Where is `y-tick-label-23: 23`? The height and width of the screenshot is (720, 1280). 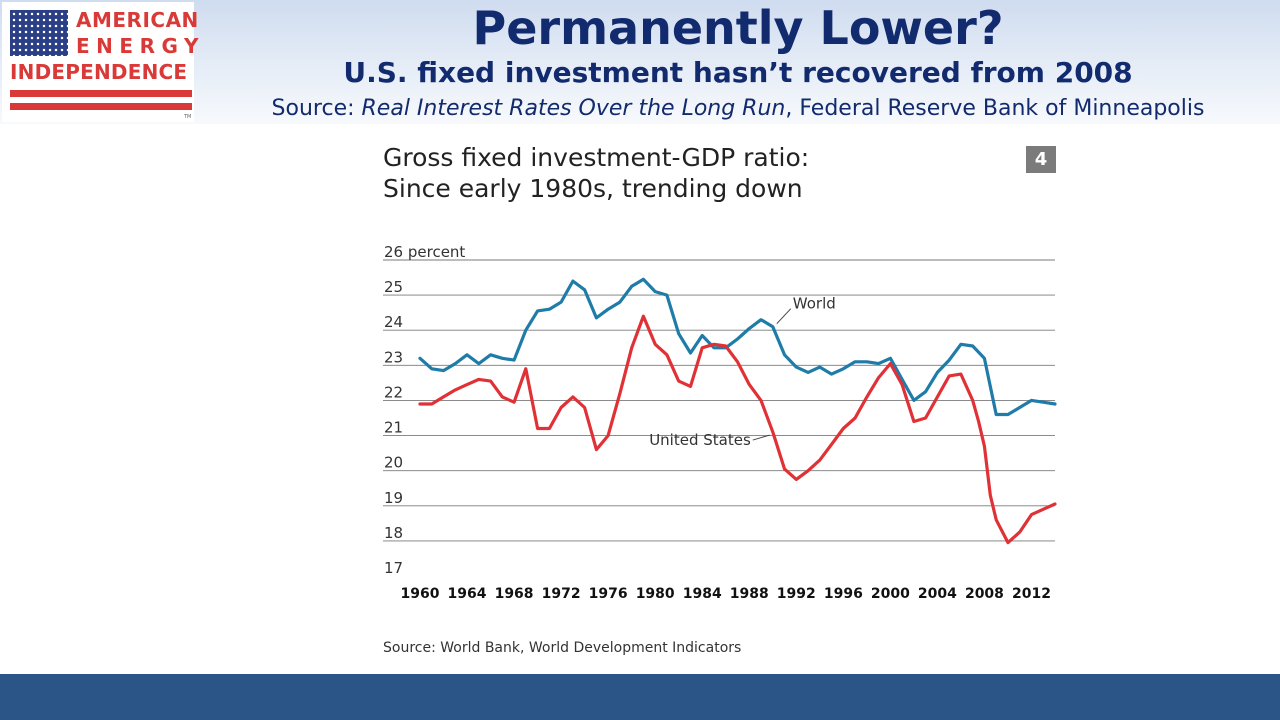 y-tick-label-23: 23 is located at coordinates (393, 357).